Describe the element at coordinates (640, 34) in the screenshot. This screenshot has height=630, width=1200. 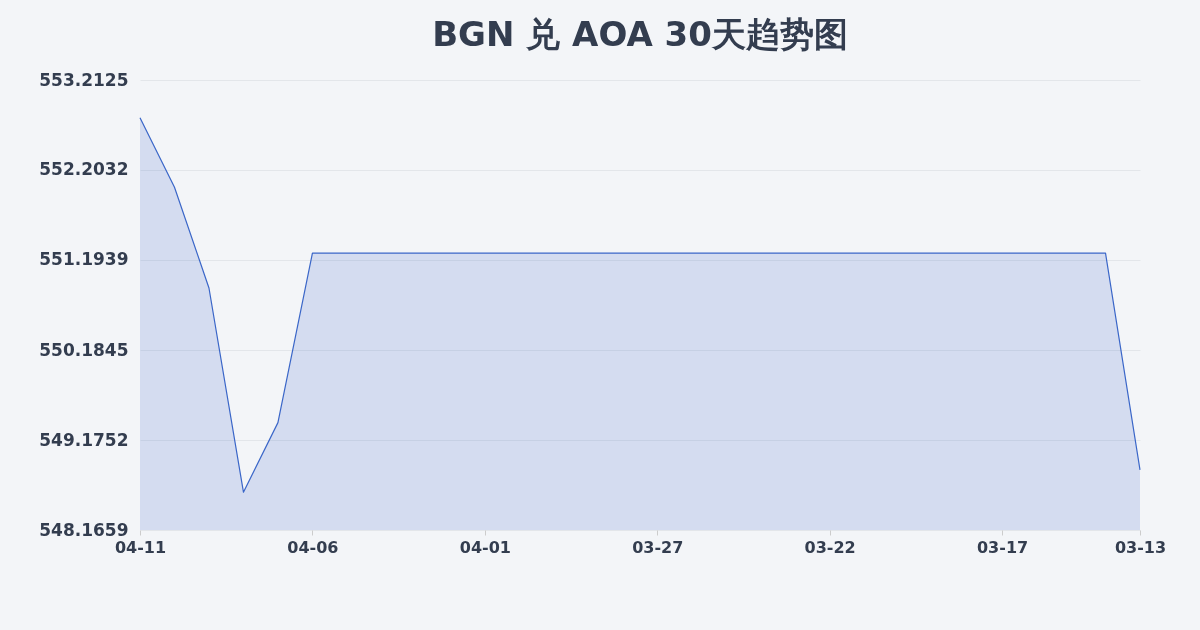
I see `chart-title: BGN 兑 AOA 30天趋势图` at that location.